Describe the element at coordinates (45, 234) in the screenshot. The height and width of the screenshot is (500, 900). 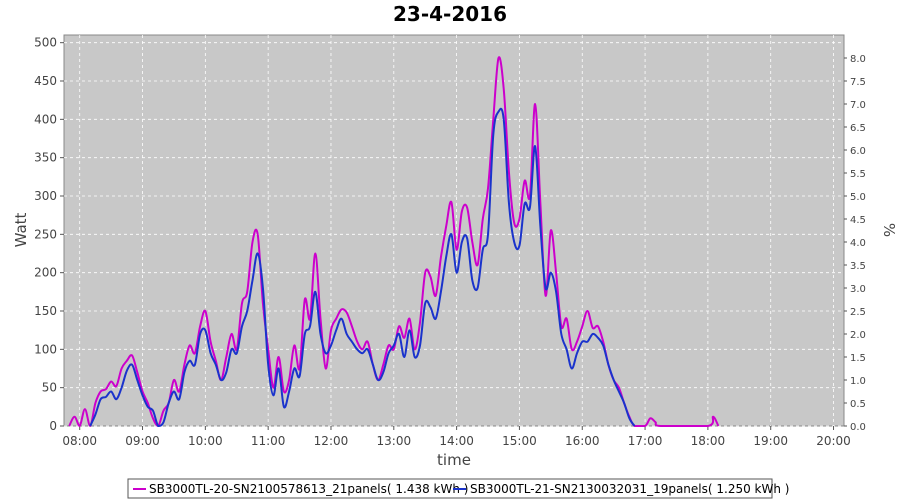
I see `y-tick-label: 250` at that location.